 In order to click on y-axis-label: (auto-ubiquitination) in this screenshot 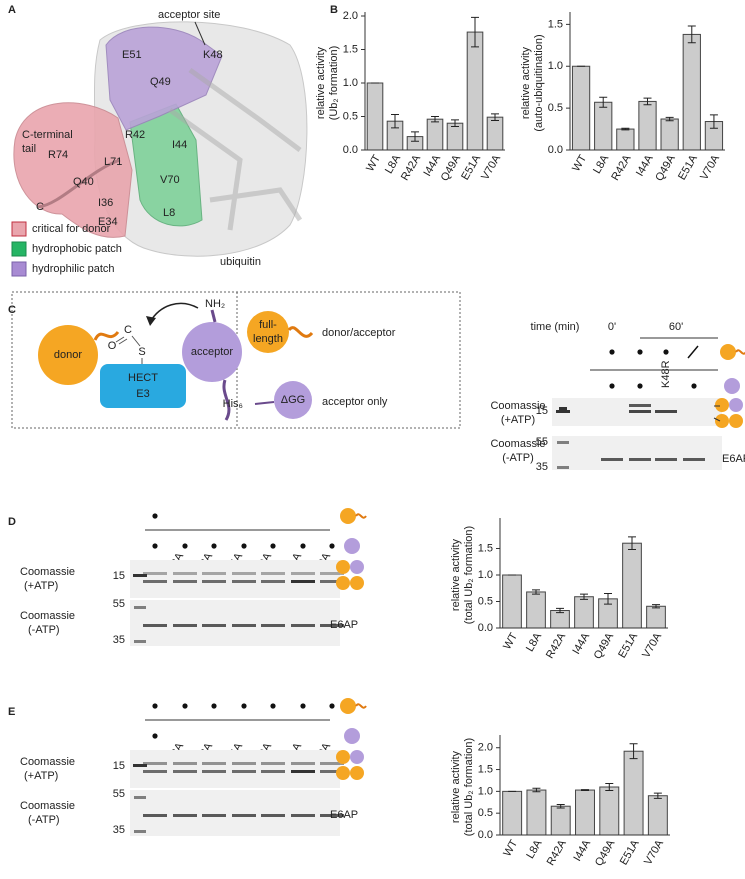, I will do `click(539, 82)`.